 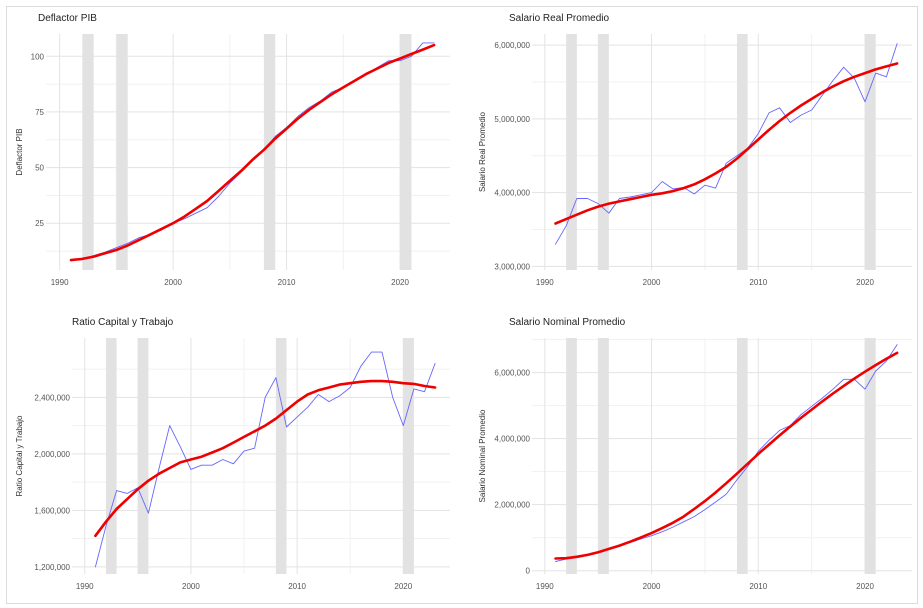 I want to click on y-tick-label: 5,000,000, so click(x=512, y=119).